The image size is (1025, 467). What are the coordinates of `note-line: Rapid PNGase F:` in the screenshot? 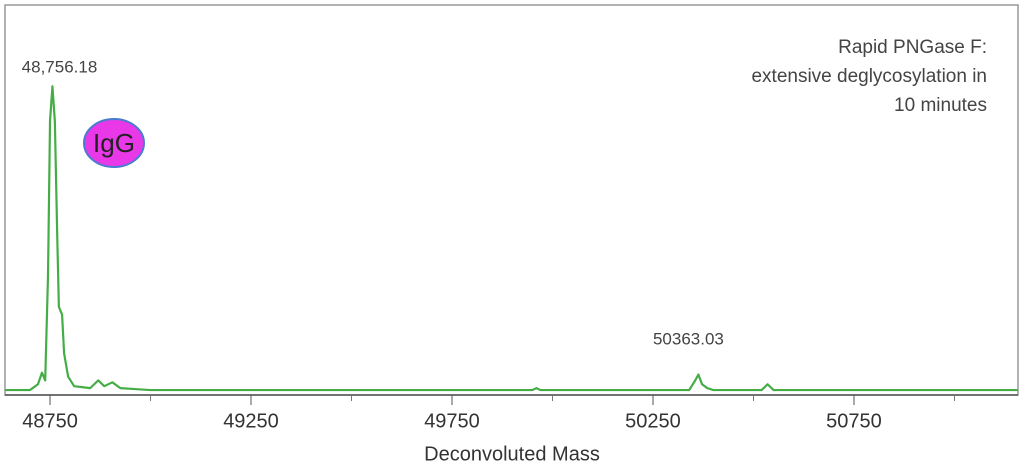 It's located at (912, 47).